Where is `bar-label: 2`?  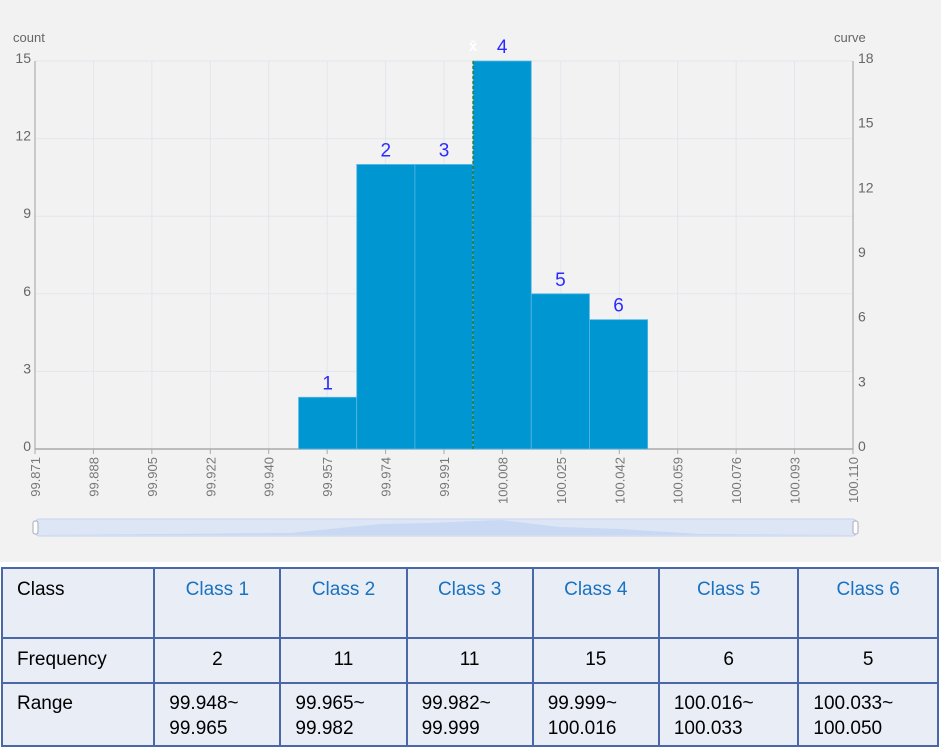 bar-label: 2 is located at coordinates (386, 150).